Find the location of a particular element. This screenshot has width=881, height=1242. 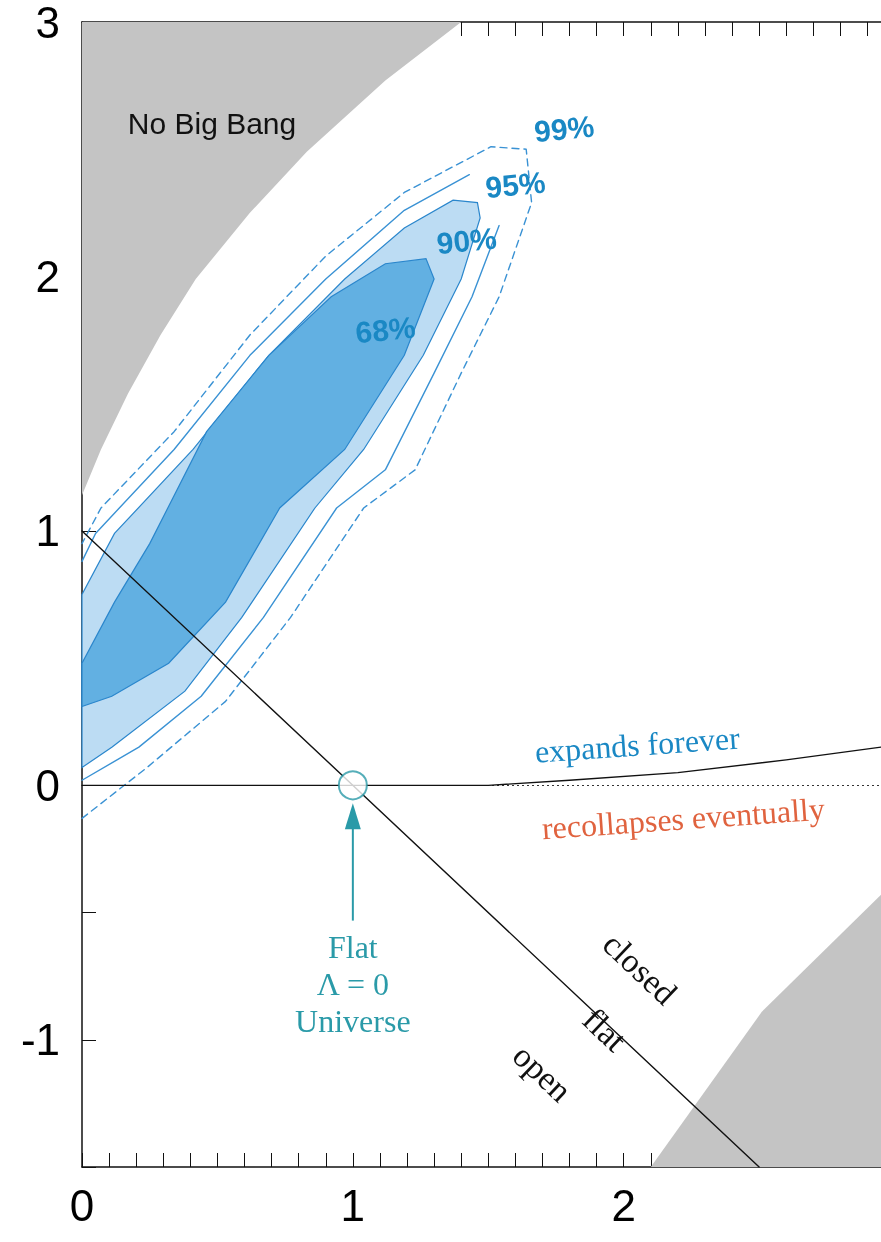

annotation: 68% is located at coordinates (385, 330).